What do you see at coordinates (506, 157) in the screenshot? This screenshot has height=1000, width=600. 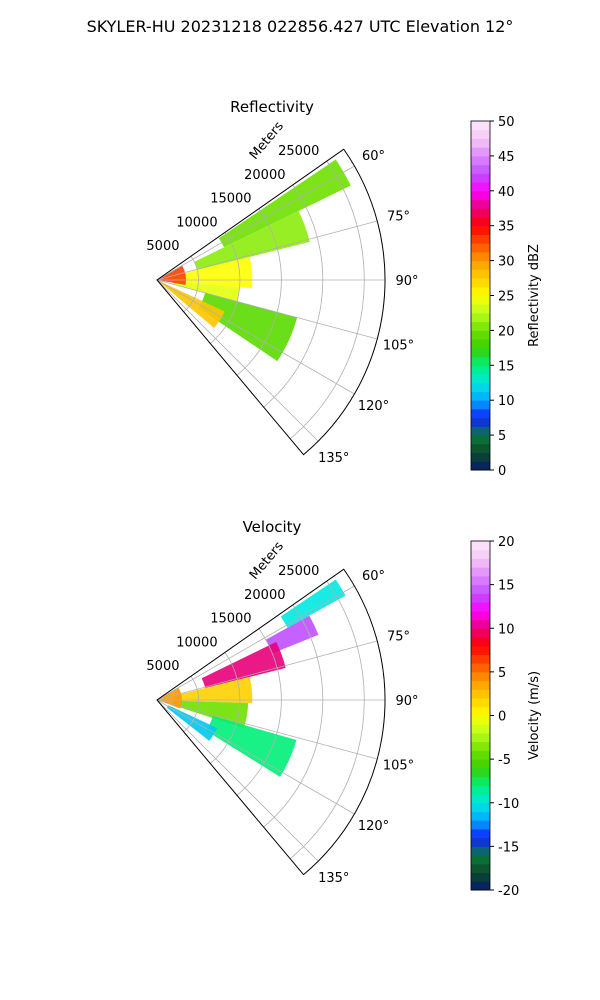 I see `colorbar-tick-label: 45` at bounding box center [506, 157].